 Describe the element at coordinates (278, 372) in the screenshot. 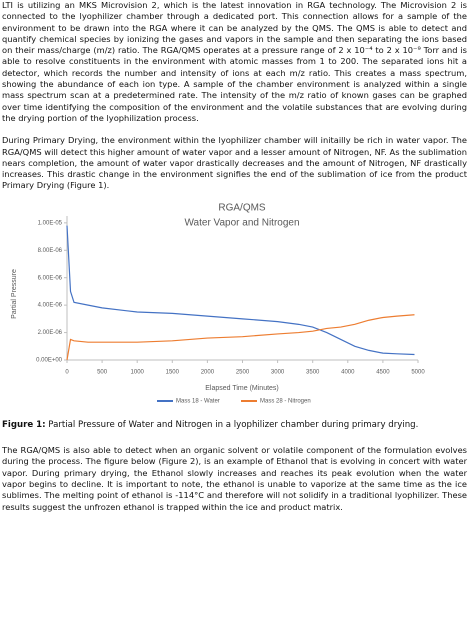

I see `x-tick-label: 3000` at that location.